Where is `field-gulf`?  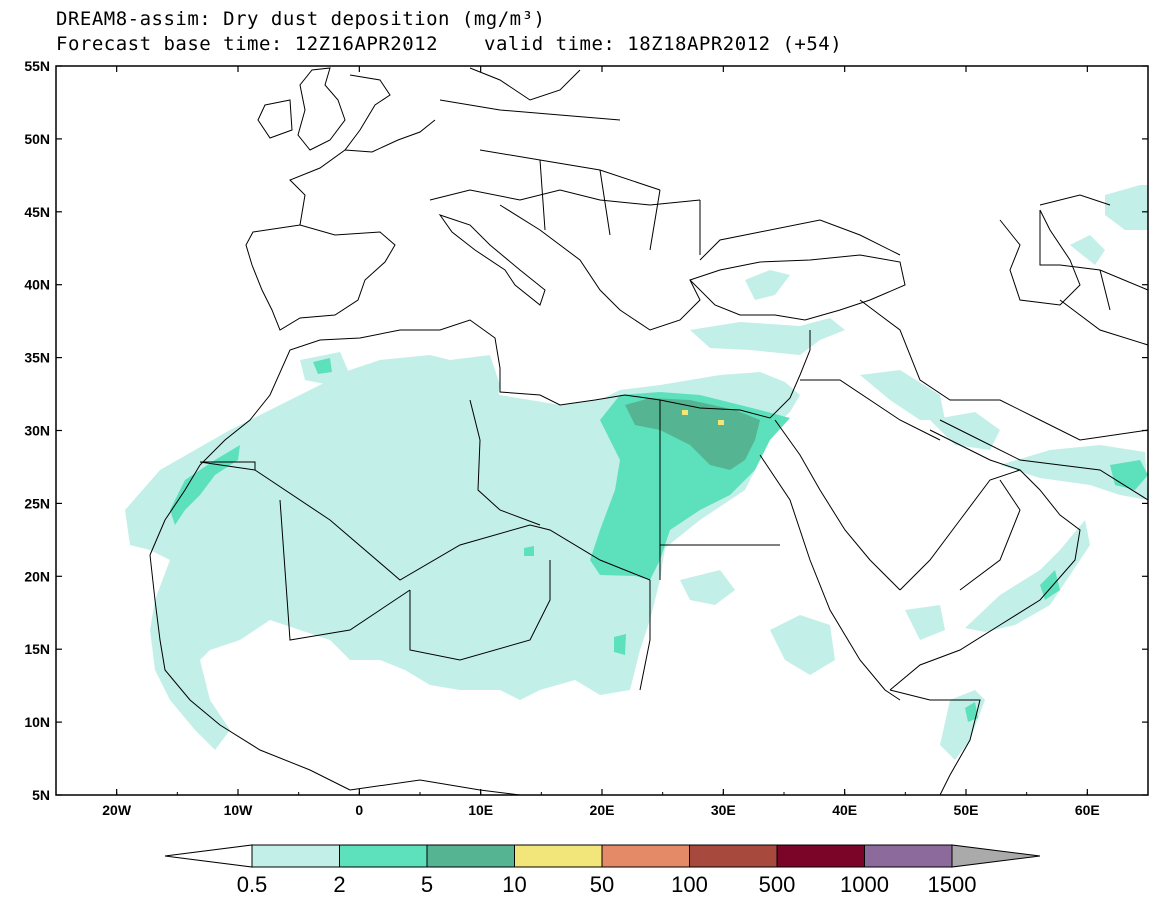
field-gulf is located at coordinates (1074, 472).